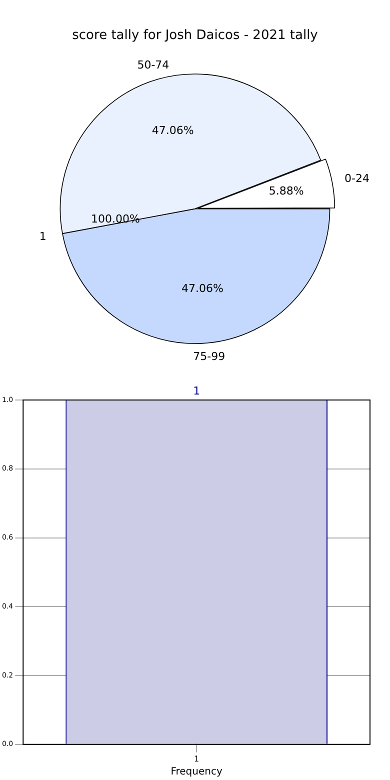 The image size is (390, 780). I want to click on slice-label: 50-74, so click(153, 65).